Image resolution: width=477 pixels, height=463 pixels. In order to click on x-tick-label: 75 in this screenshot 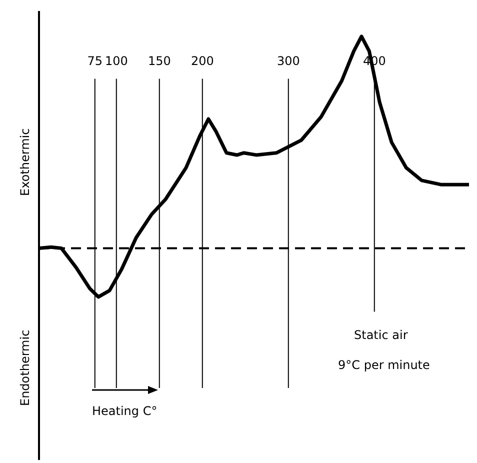, I will do `click(95, 61)`.